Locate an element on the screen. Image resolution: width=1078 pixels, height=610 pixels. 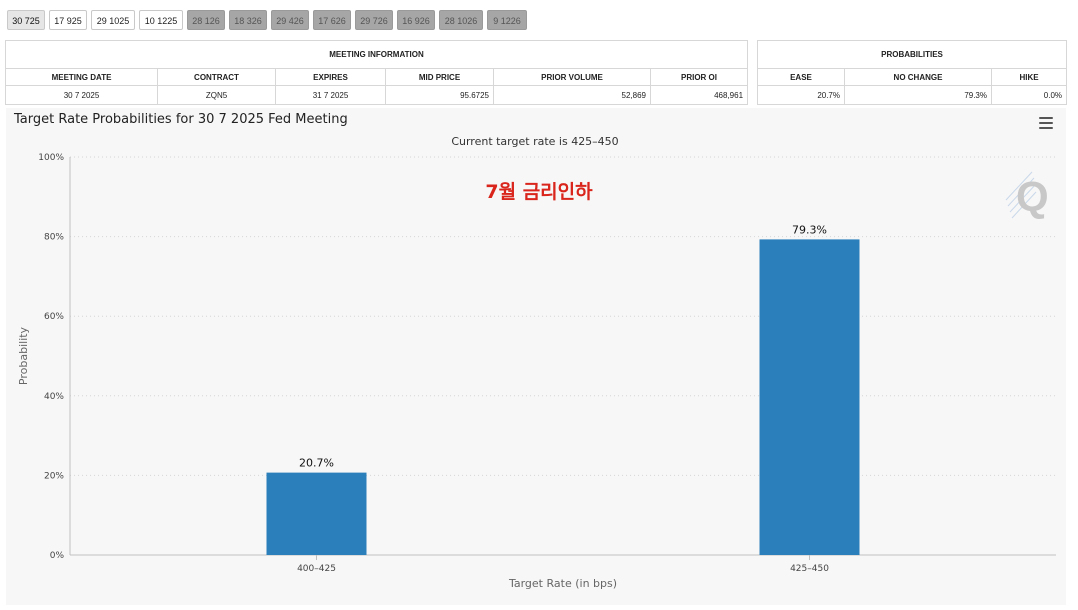
bar-425–450 is located at coordinates (809, 397).